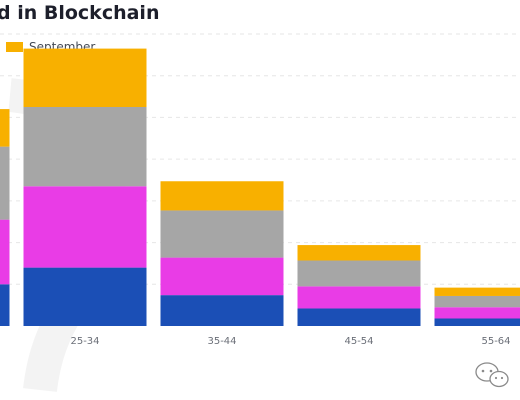 The image size is (520, 400). What do you see at coordinates (221, 341) in the screenshot?
I see `x-tick-label: 35-44` at bounding box center [221, 341].